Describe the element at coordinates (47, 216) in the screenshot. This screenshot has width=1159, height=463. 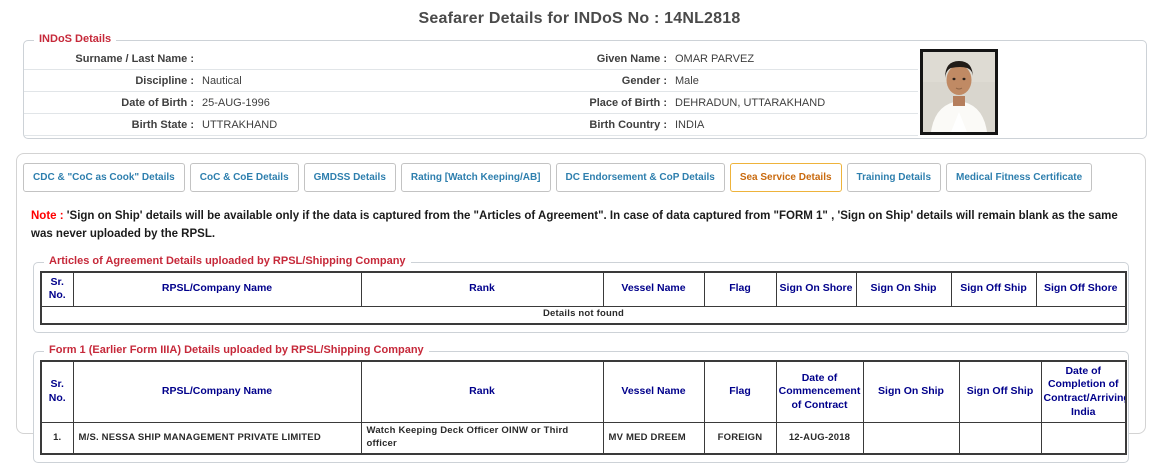
I see `note-prefix: Note :` at that location.